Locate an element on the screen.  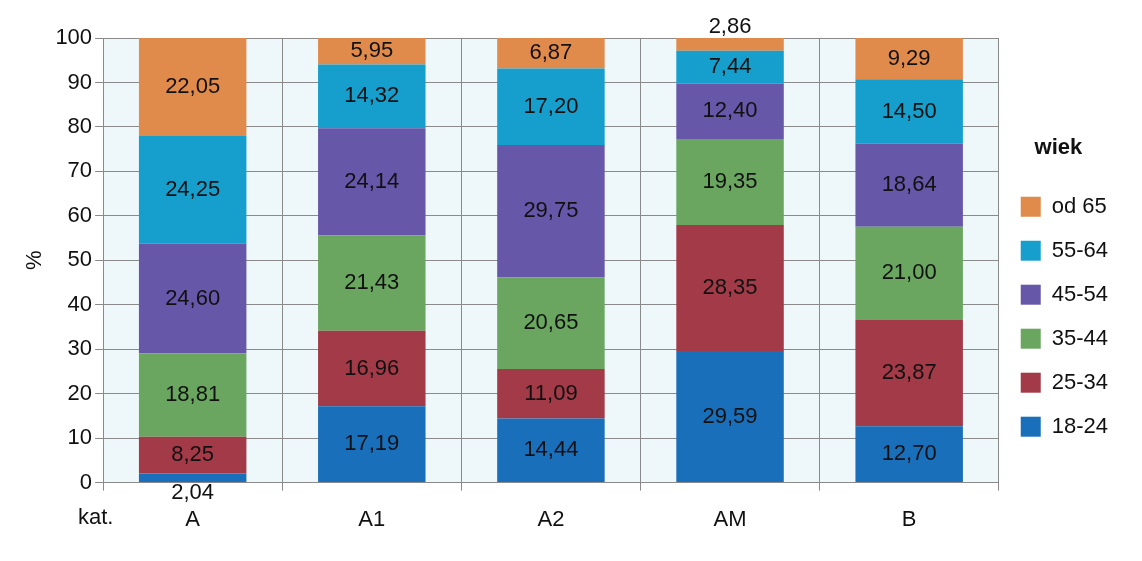
data-label: 28,35 is located at coordinates (730, 287).